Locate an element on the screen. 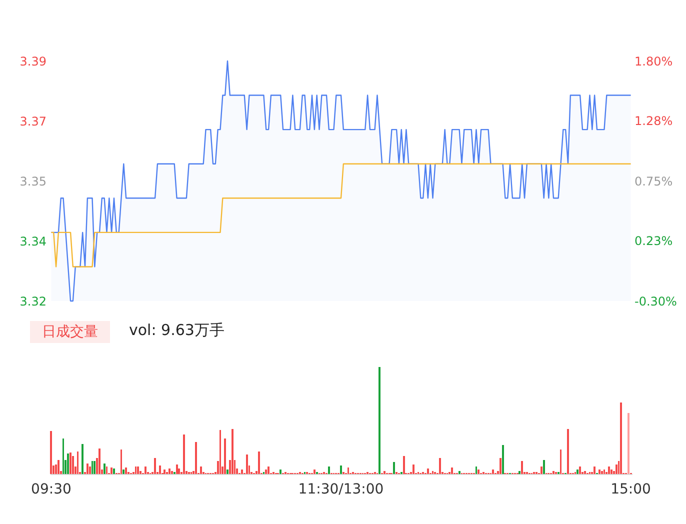  text: vol: 9.63万手 is located at coordinates (176, 330).